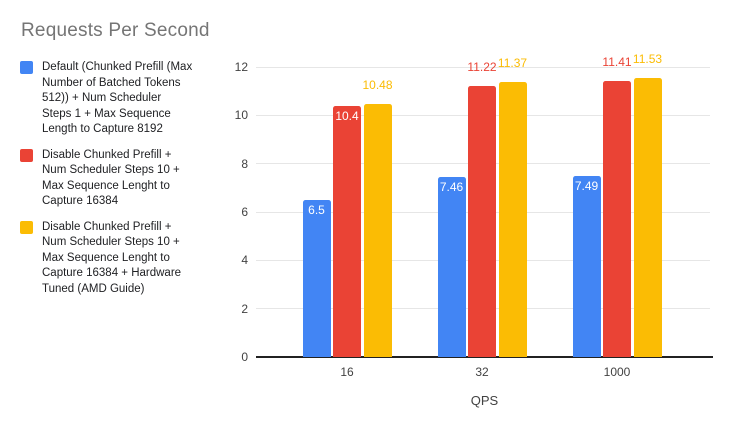  I want to click on y-tick-label: 10, so click(241, 115).